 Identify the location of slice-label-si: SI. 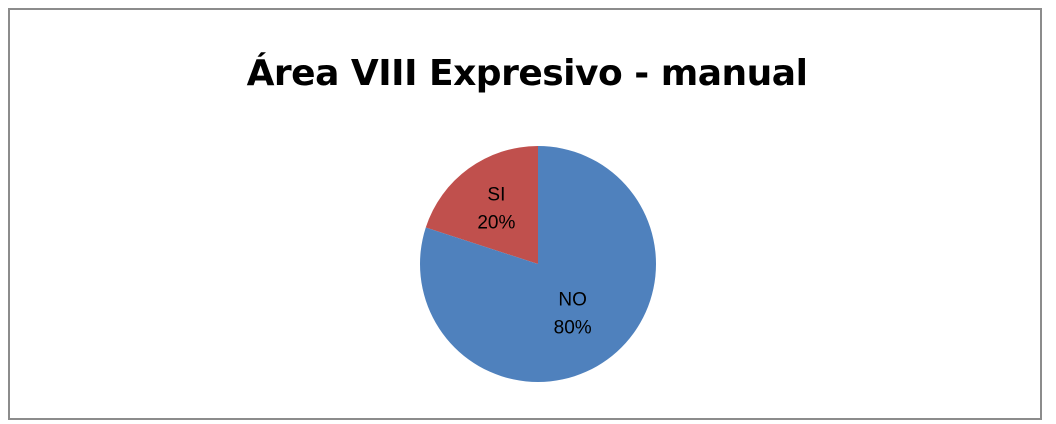
(496, 195).